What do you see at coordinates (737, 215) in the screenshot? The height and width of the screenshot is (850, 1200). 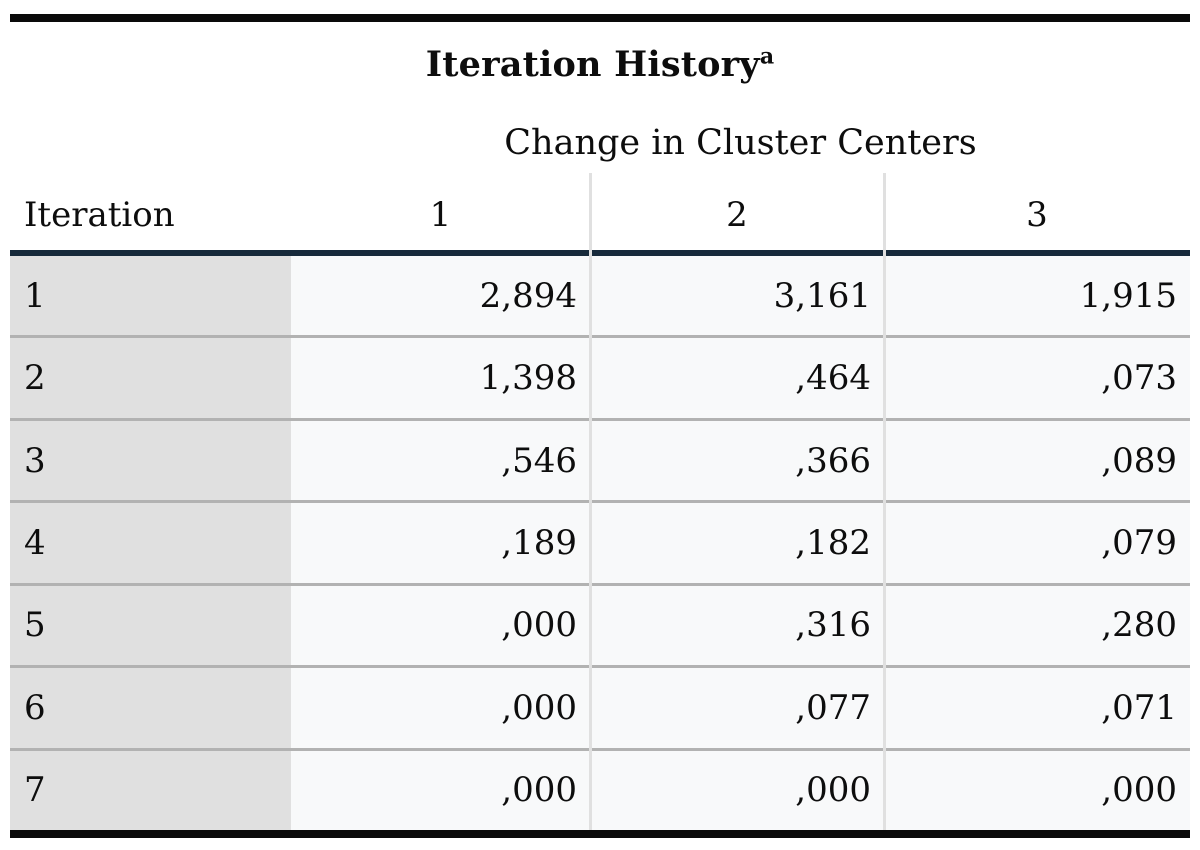 I see `column-header-2: 2` at bounding box center [737, 215].